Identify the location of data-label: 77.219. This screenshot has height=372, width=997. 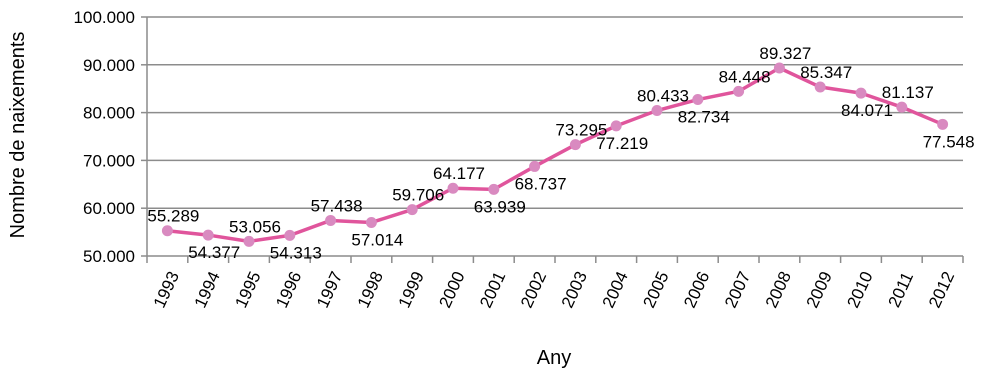
(622, 143).